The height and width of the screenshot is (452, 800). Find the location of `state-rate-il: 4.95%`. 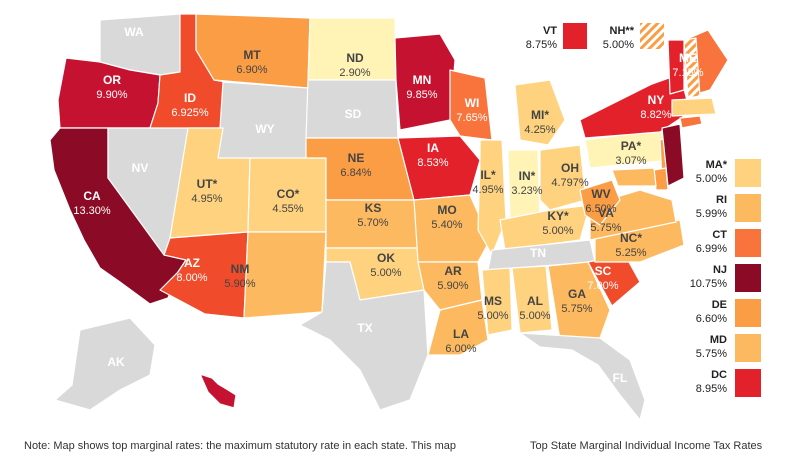

state-rate-il: 4.95% is located at coordinates (487, 190).